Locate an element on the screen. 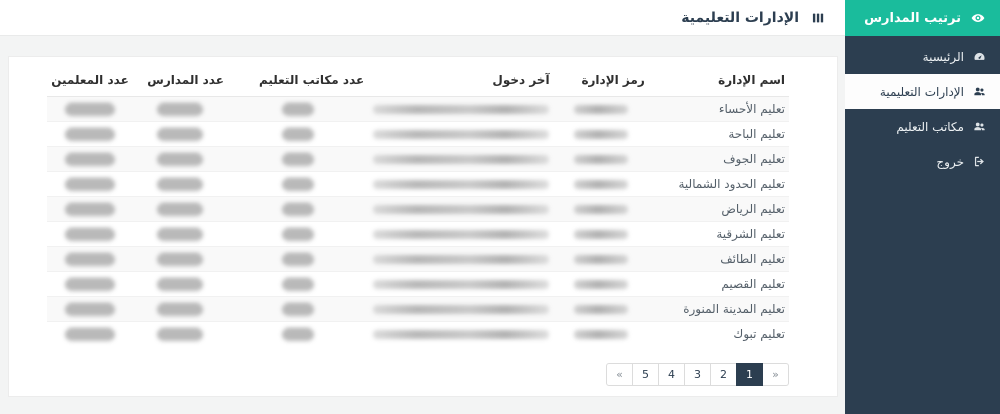 The image size is (1000, 414). sidebar-item-home: الرئيسية is located at coordinates (922, 56).